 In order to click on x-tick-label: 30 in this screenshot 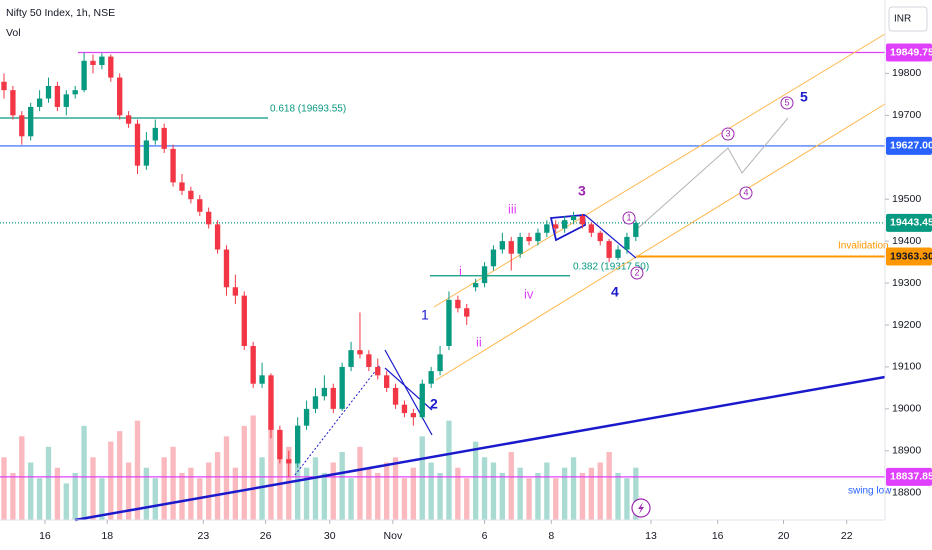, I will do `click(330, 536)`.